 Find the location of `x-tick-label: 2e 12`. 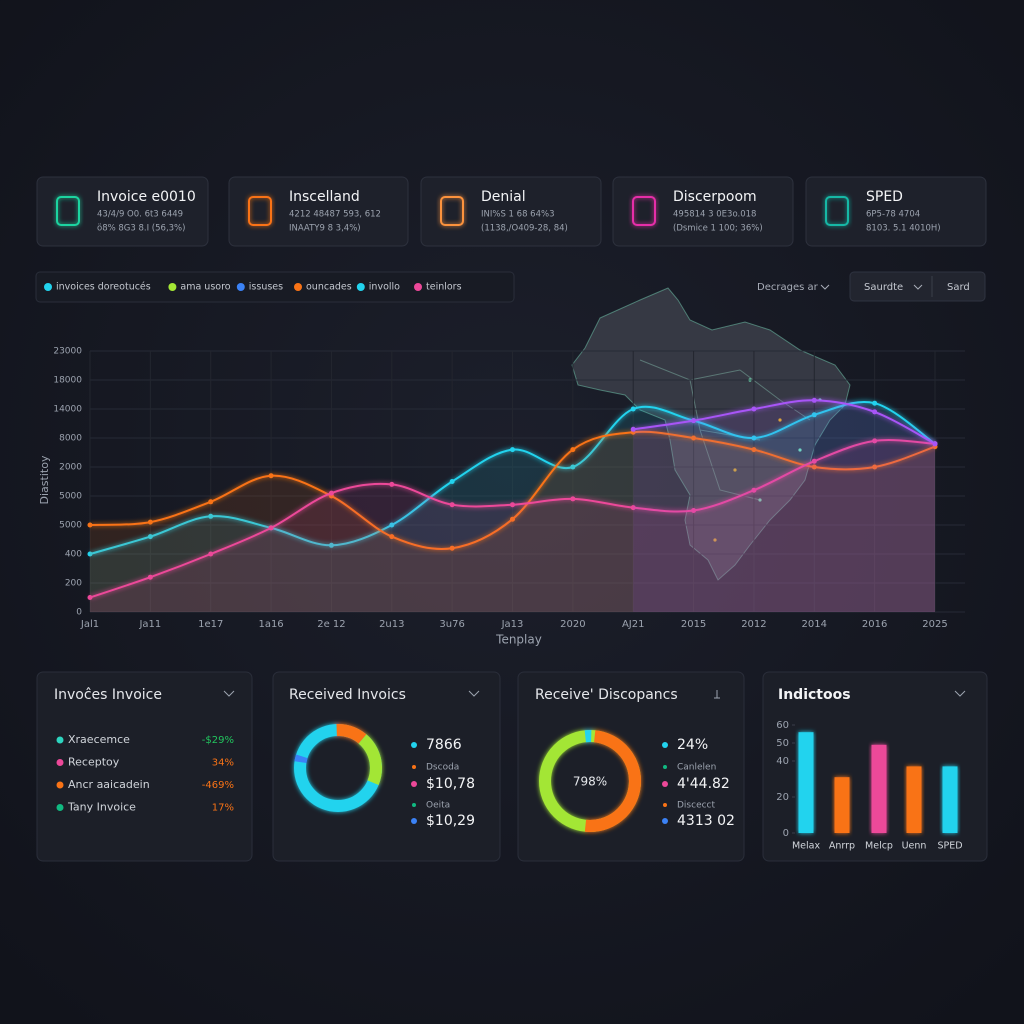

x-tick-label: 2e 12 is located at coordinates (331, 624).